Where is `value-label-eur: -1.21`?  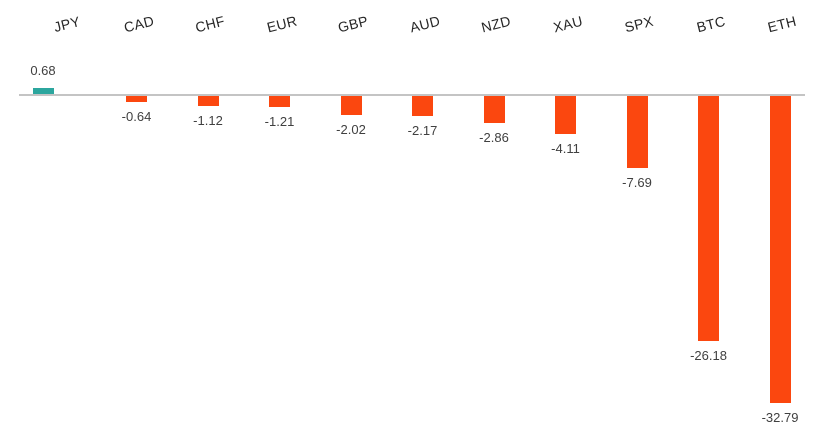 value-label-eur: -1.21 is located at coordinates (279, 122).